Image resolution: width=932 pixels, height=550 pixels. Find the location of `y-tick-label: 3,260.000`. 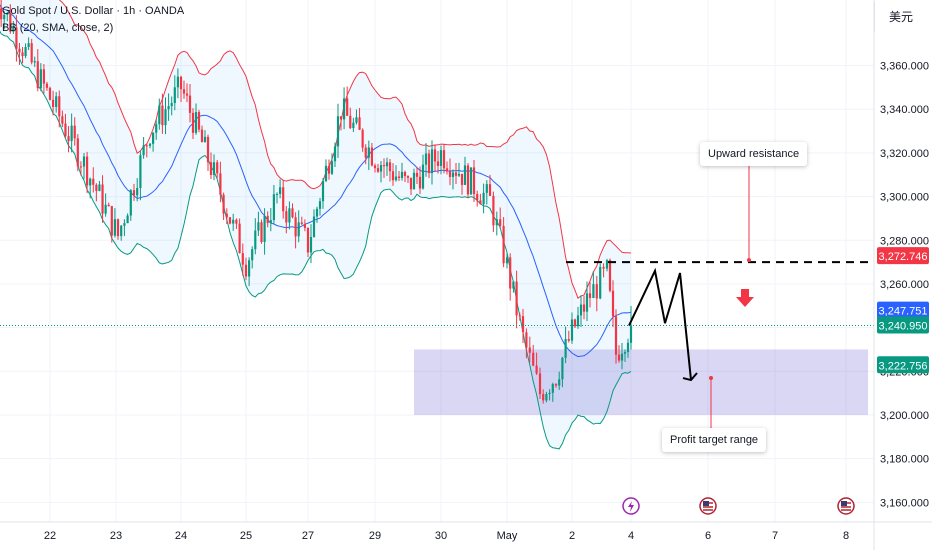

y-tick-label: 3,260.000 is located at coordinates (904, 285).